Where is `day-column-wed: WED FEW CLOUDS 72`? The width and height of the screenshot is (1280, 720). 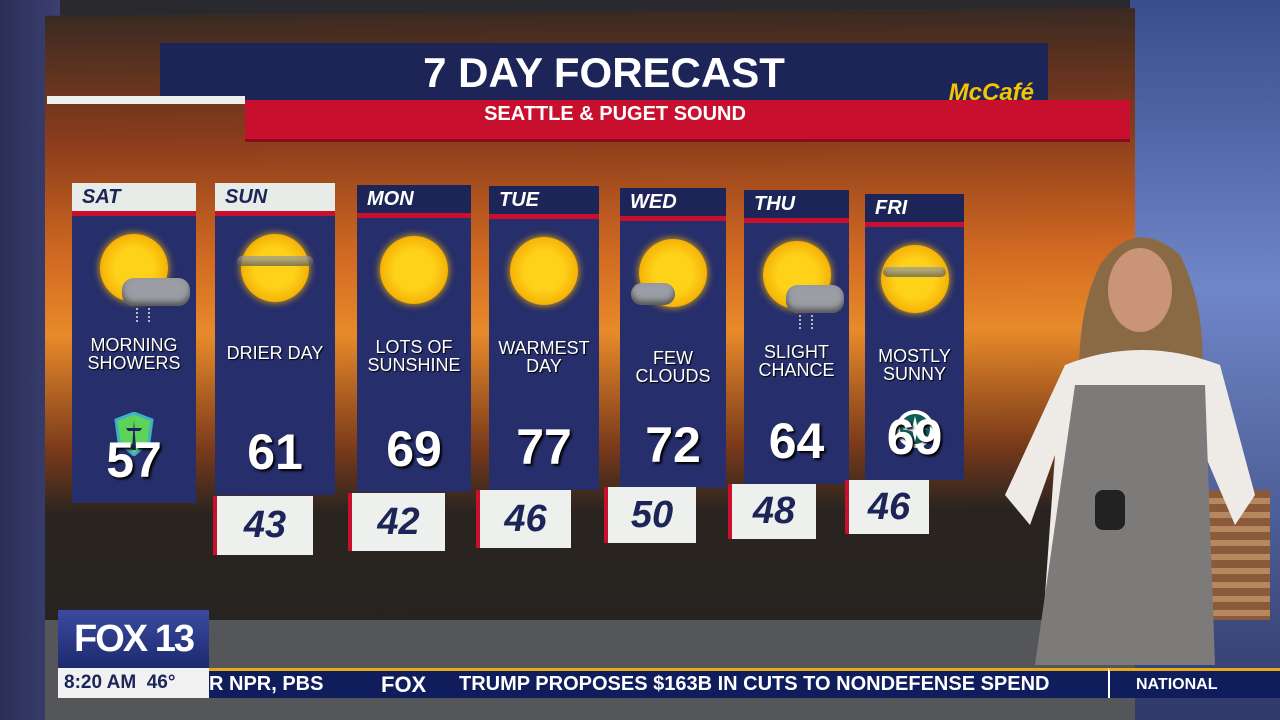 day-column-wed: WED FEW CLOUDS 72 is located at coordinates (673, 338).